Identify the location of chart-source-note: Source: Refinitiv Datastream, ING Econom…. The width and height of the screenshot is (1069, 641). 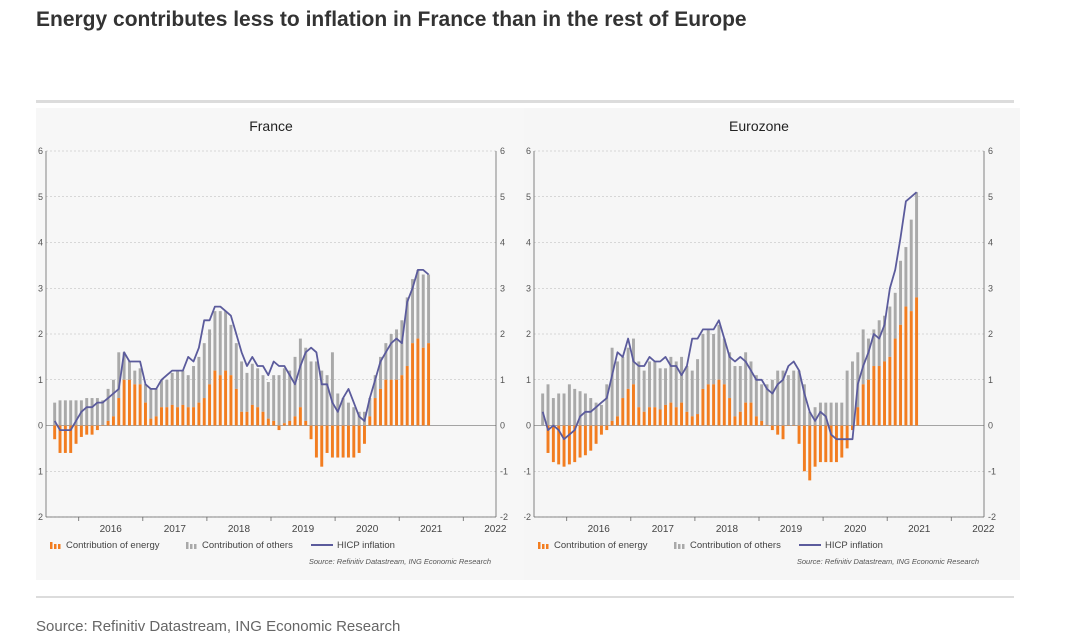
(400, 561).